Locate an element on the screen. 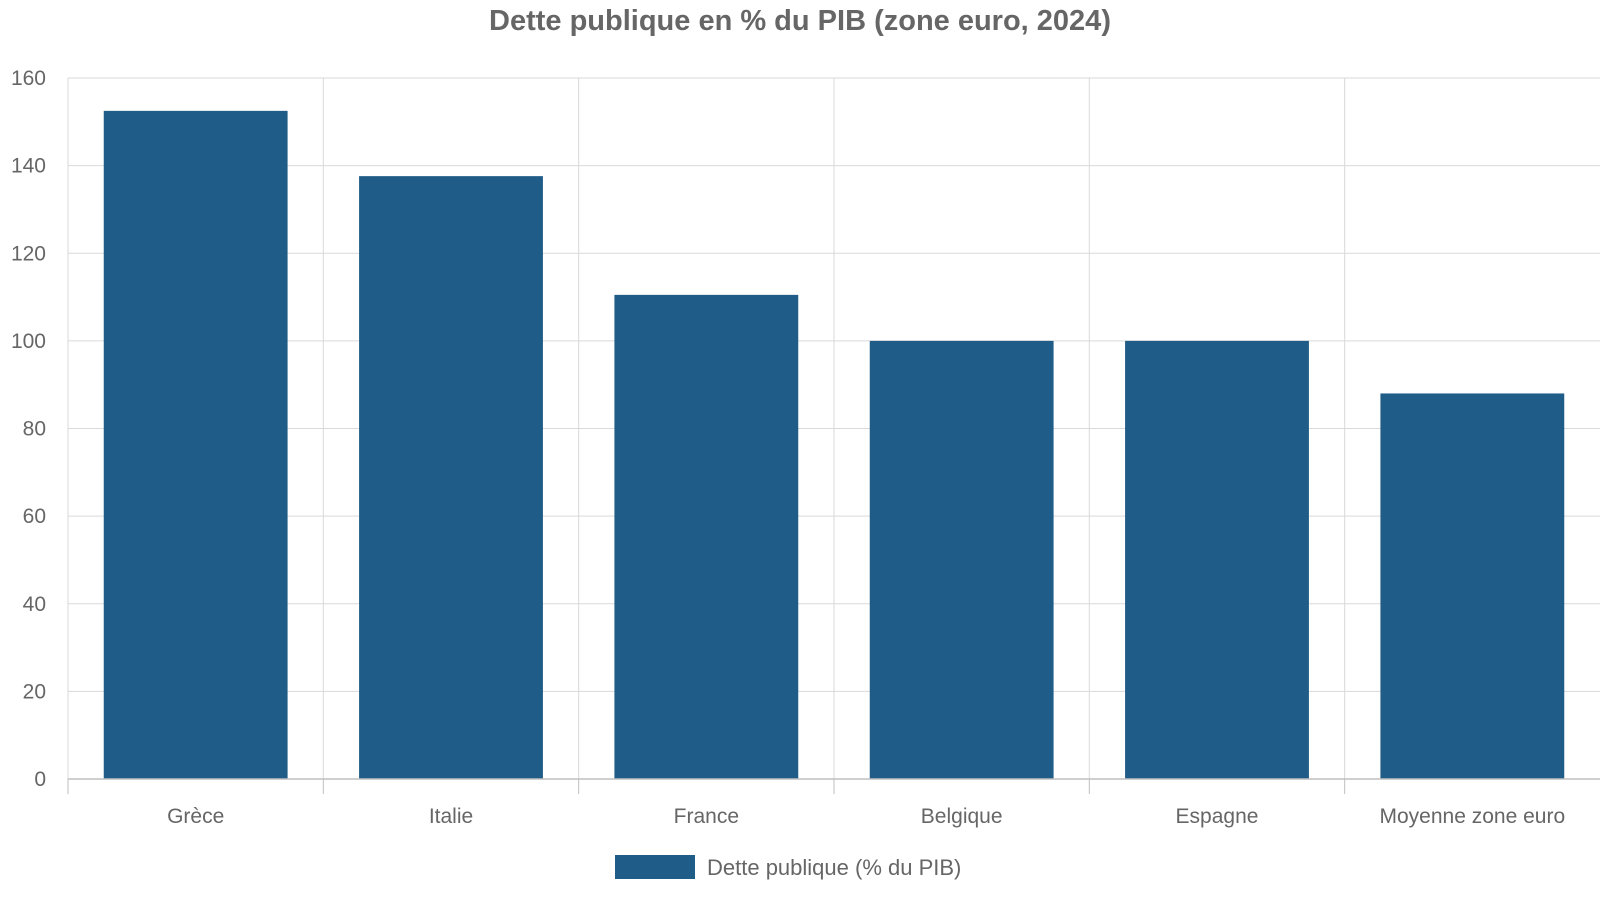  legend-swatch is located at coordinates (655, 867).